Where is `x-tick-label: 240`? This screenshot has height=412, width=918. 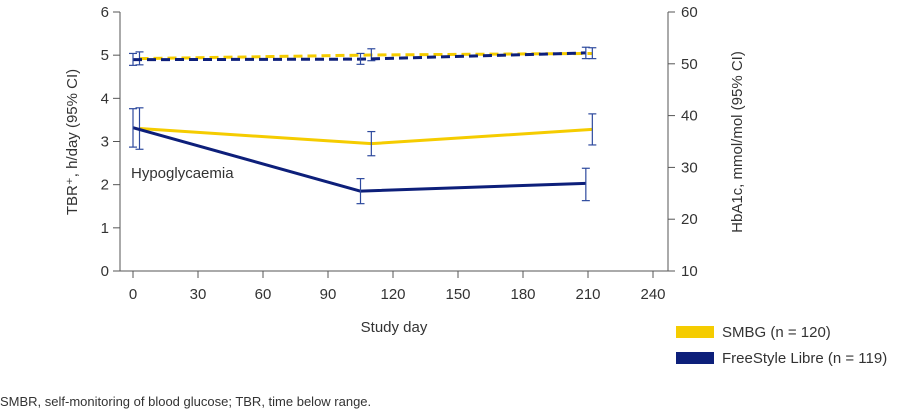
x-tick-label: 240 is located at coordinates (652, 294).